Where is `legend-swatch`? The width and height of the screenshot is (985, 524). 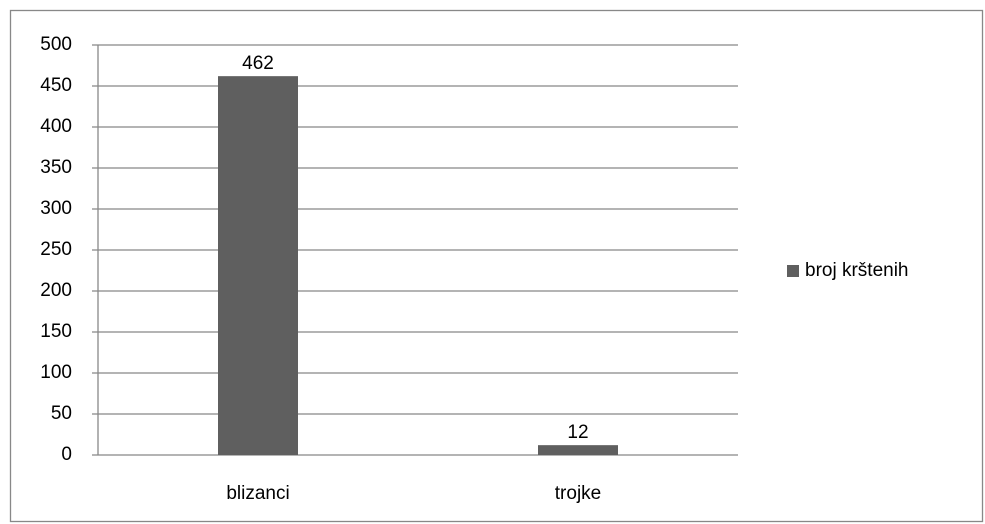 legend-swatch is located at coordinates (793, 271).